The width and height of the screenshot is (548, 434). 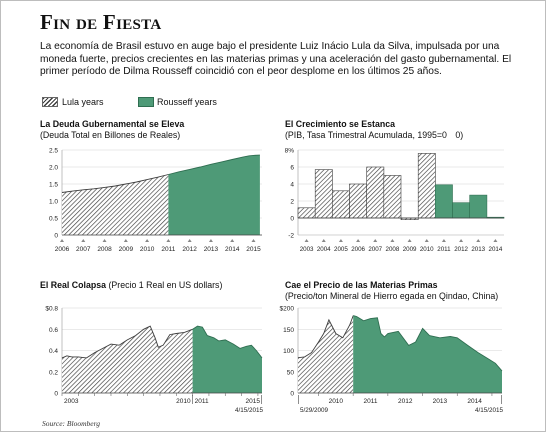 I want to click on real-area-rousseff, so click(x=227, y=359).